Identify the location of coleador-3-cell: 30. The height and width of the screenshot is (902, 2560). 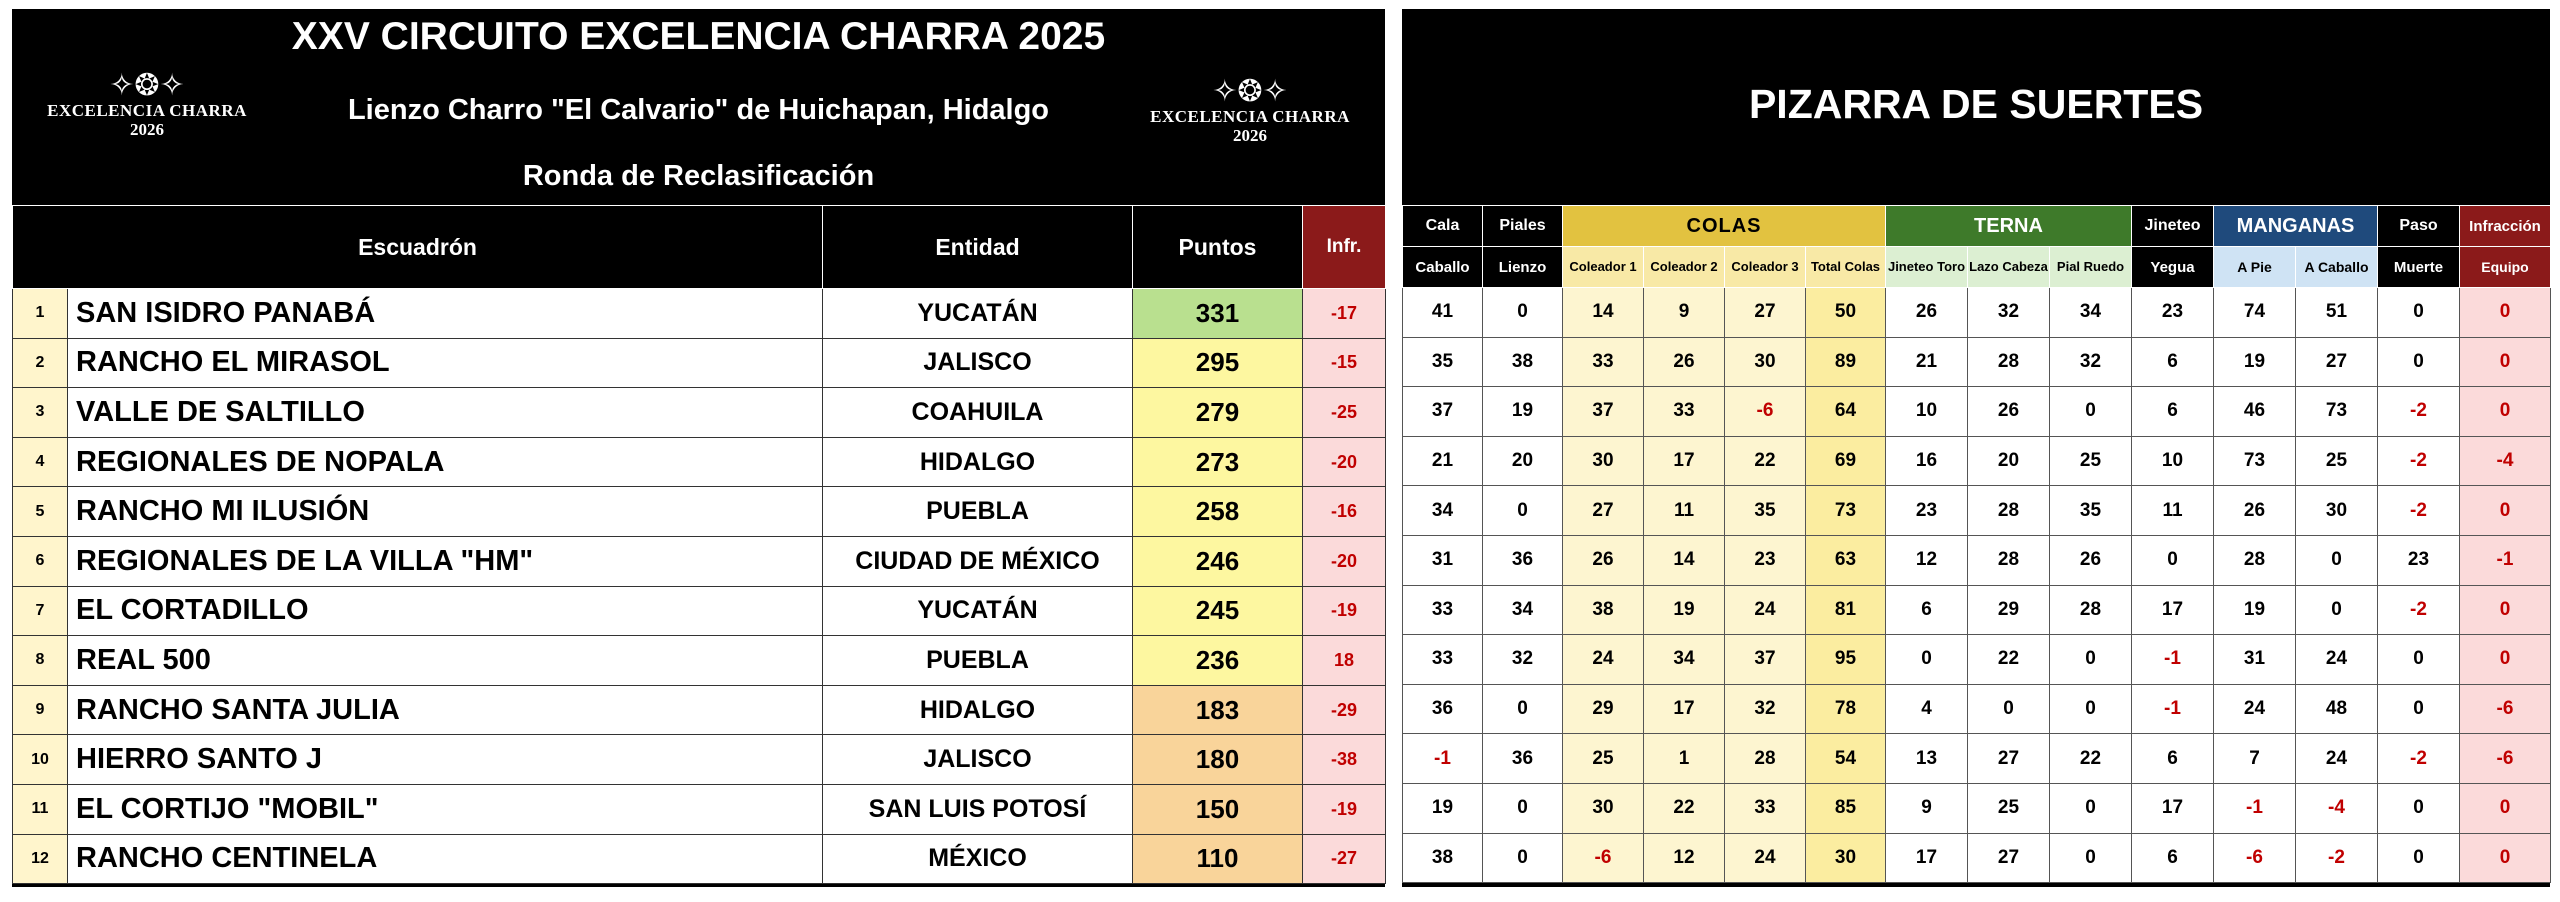
(1765, 362).